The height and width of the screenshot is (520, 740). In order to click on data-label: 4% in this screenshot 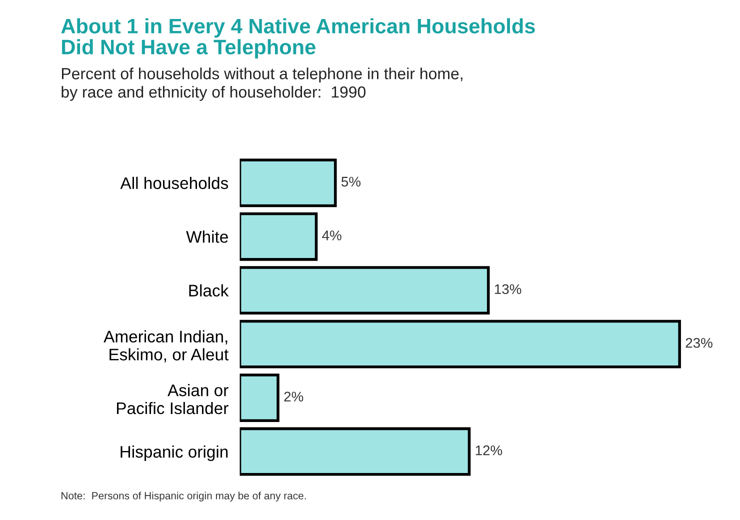, I will do `click(332, 235)`.